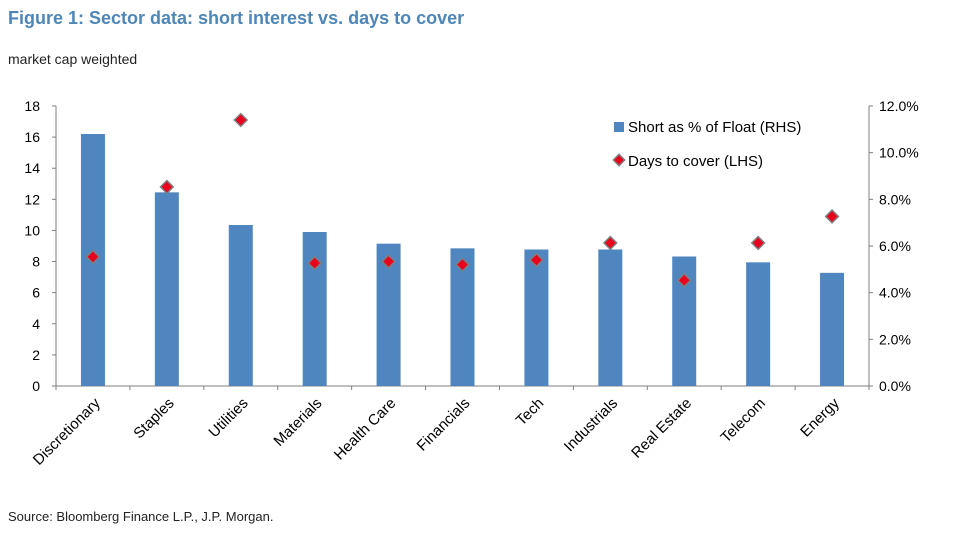 This screenshot has height=535, width=961. I want to click on y-left-tick-label: 10, so click(32, 230).